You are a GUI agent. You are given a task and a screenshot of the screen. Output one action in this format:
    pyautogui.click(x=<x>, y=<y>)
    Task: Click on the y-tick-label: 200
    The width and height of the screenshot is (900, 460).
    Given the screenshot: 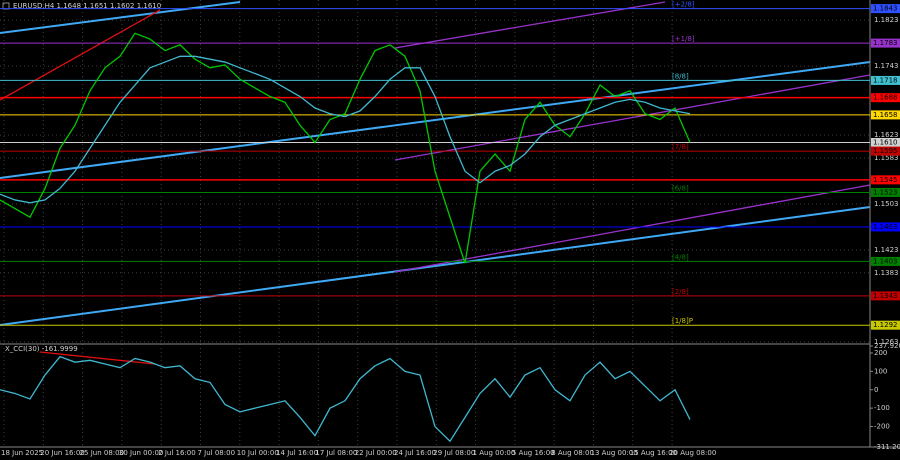 What is the action you would take?
    pyautogui.click(x=880, y=353)
    